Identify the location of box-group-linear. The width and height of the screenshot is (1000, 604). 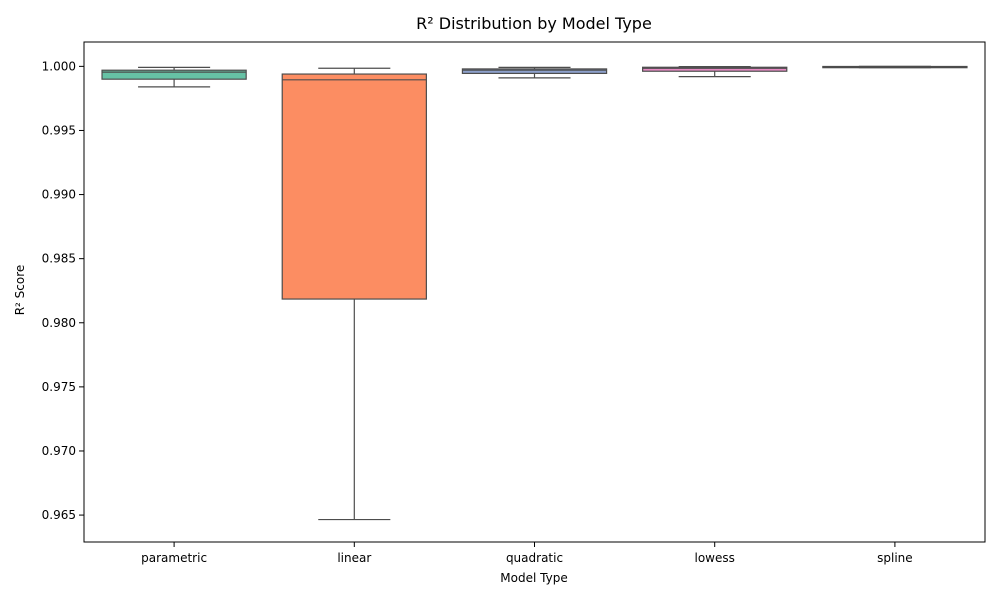
(354, 294).